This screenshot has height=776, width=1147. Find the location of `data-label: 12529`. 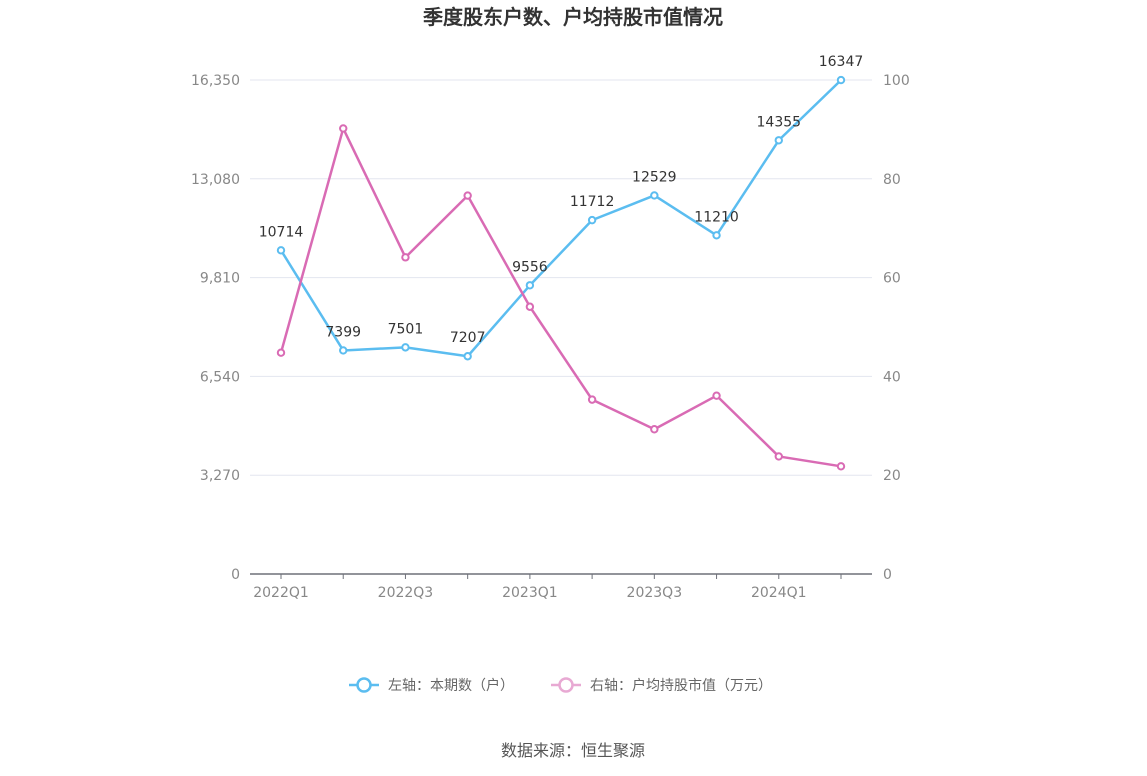

data-label: 12529 is located at coordinates (654, 177).